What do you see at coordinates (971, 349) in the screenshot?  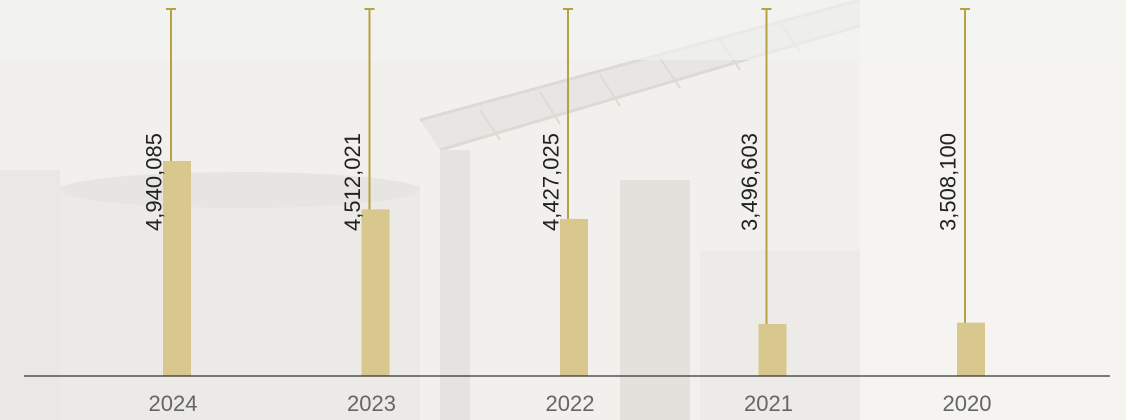 I see `bar-2020` at bounding box center [971, 349].